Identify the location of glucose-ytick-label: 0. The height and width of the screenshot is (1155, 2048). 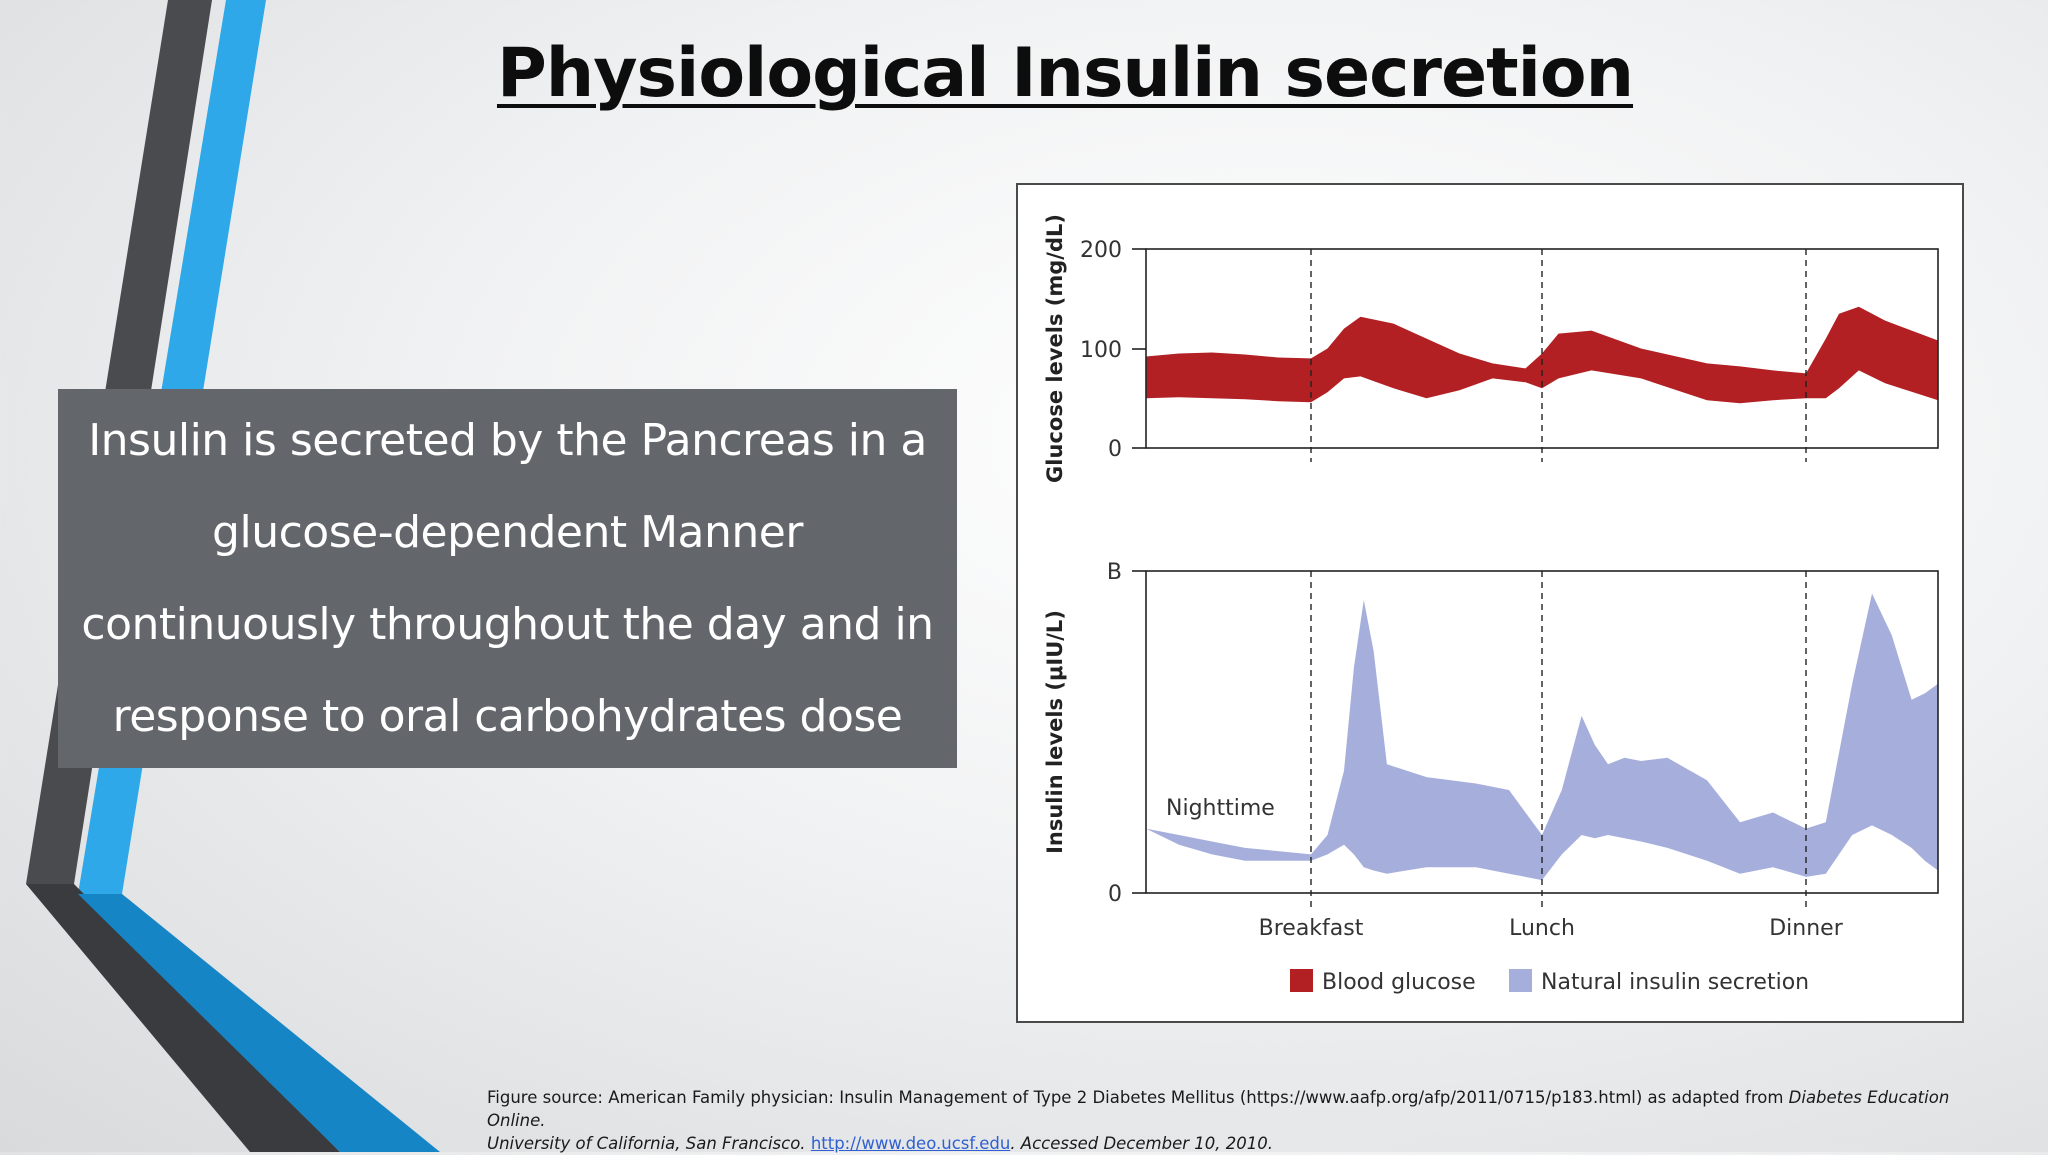
(1115, 449).